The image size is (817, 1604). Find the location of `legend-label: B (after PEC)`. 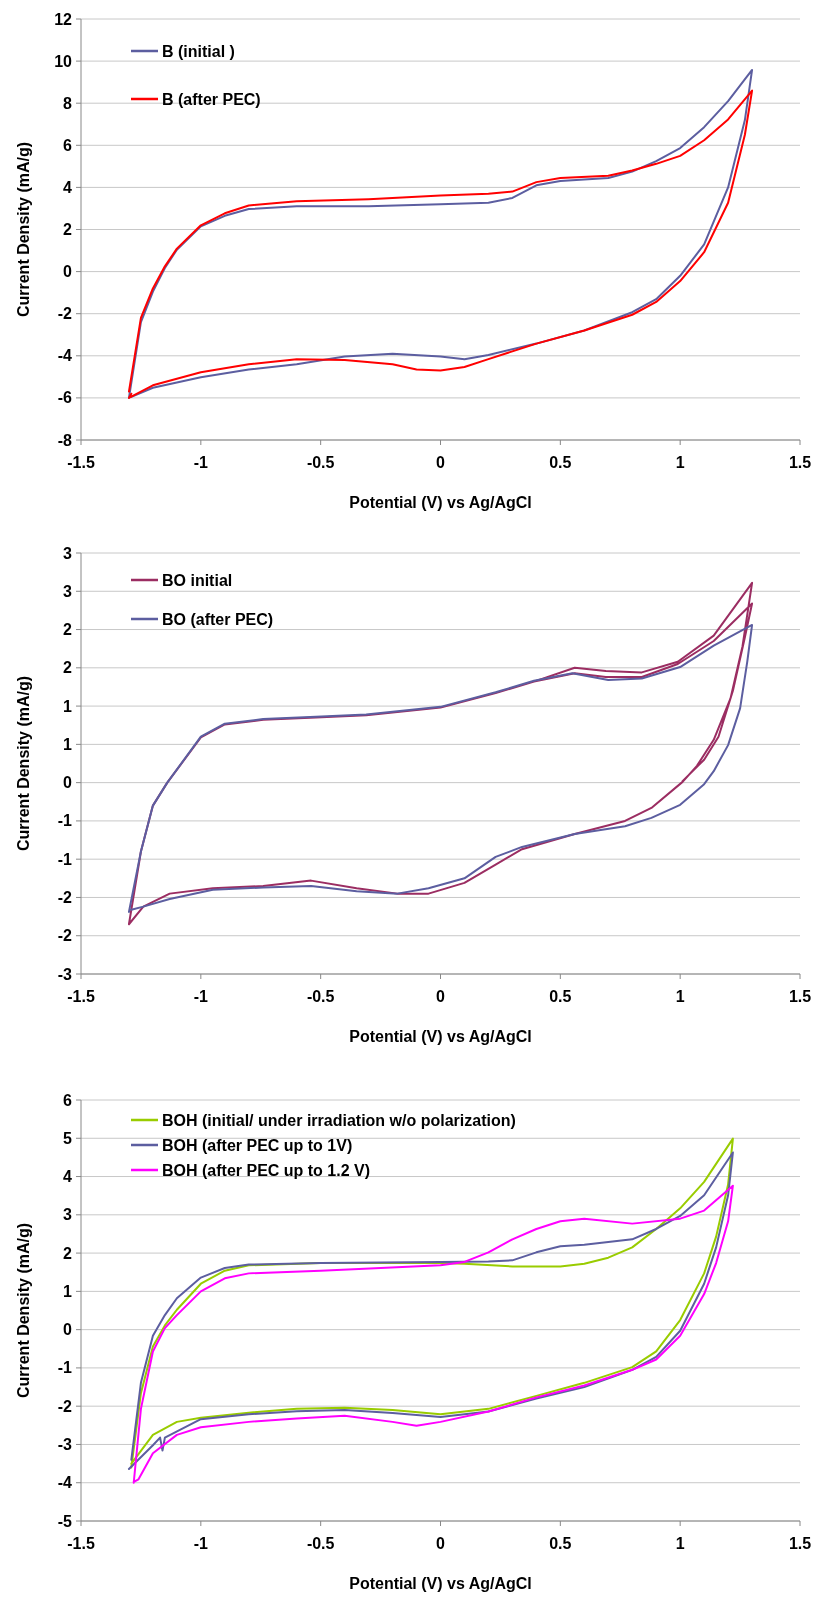

legend-label: B (after PEC) is located at coordinates (211, 99).